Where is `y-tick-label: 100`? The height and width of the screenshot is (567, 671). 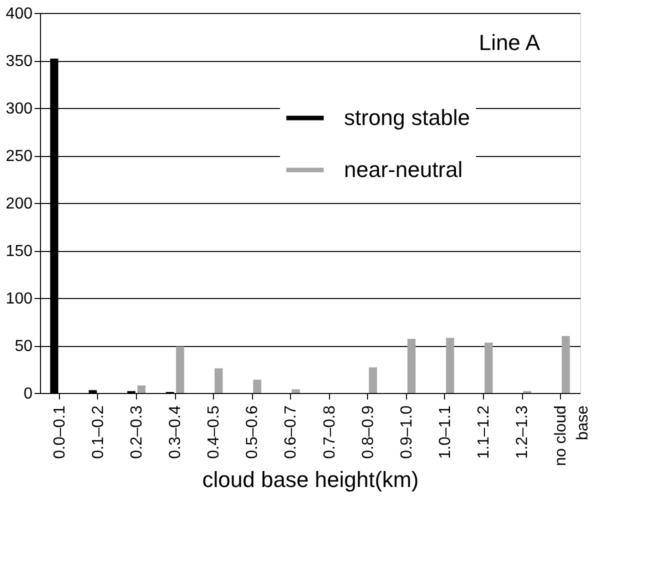
y-tick-label: 100 is located at coordinates (19, 299).